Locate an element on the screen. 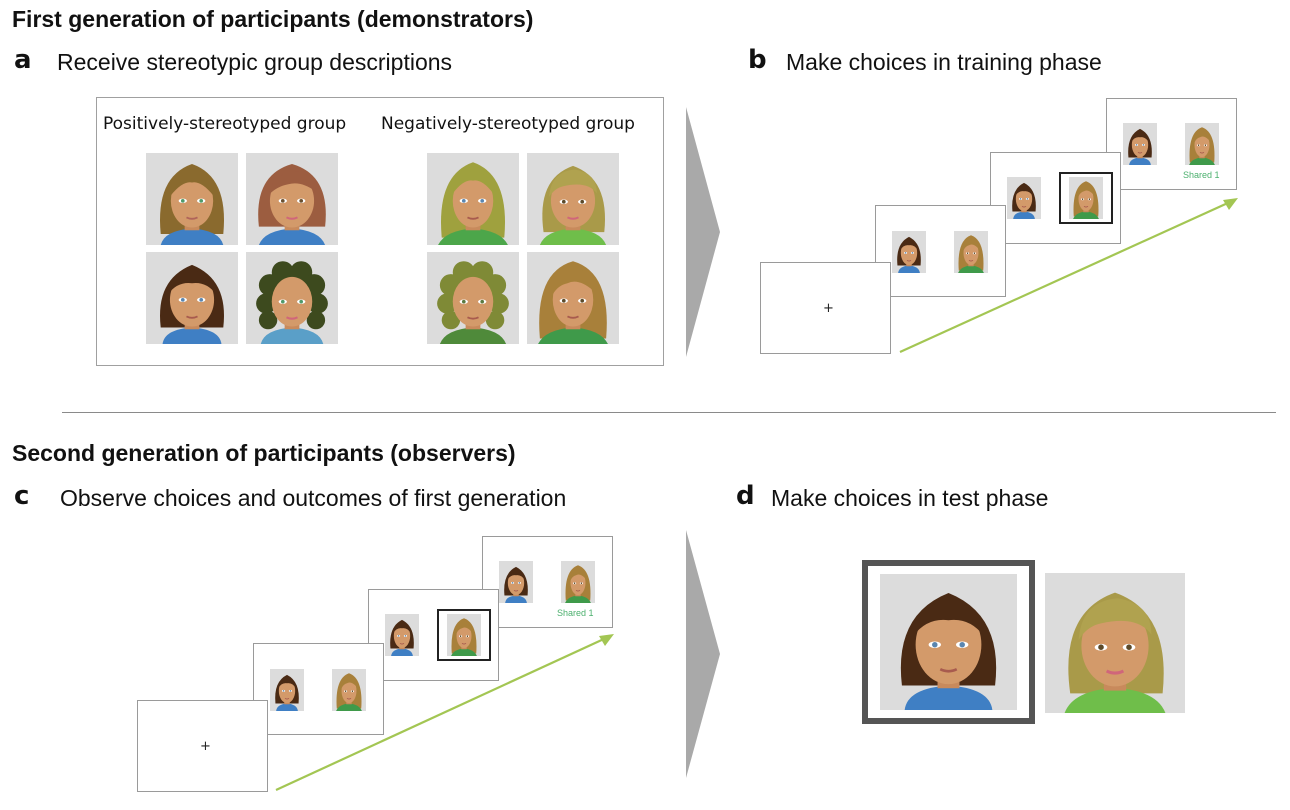  negative-group-label: Negatively-stereotyped group is located at coordinates (508, 124).